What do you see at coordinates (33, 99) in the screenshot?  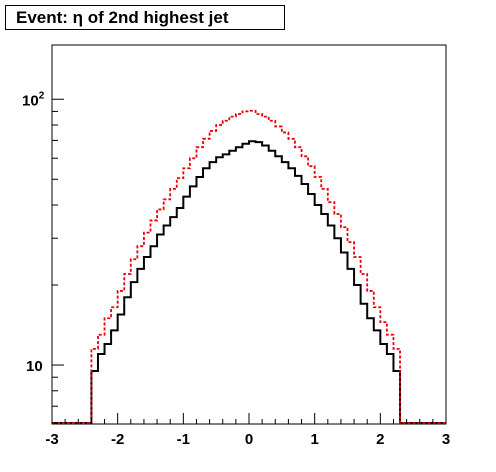 I see `y-tick-label: 102` at bounding box center [33, 99].